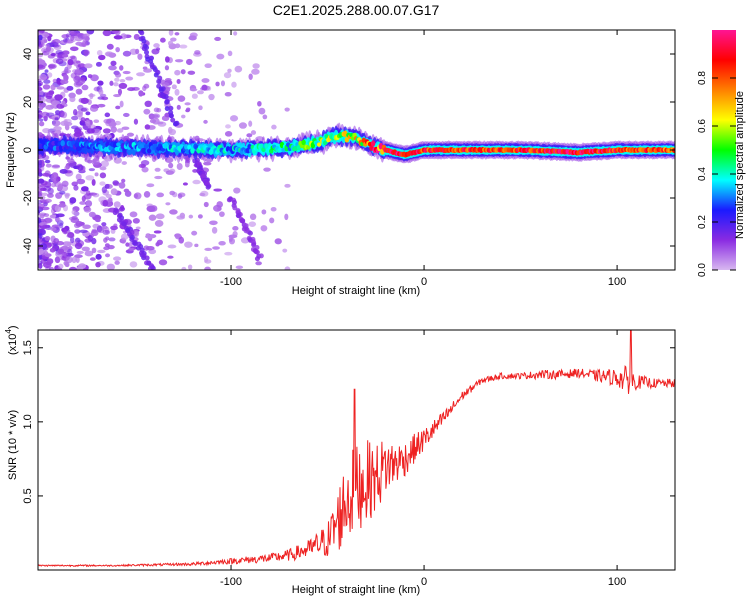 The image size is (750, 600). What do you see at coordinates (28, 198) in the screenshot?
I see `spectrogram-y-tick-label: -20` at bounding box center [28, 198].